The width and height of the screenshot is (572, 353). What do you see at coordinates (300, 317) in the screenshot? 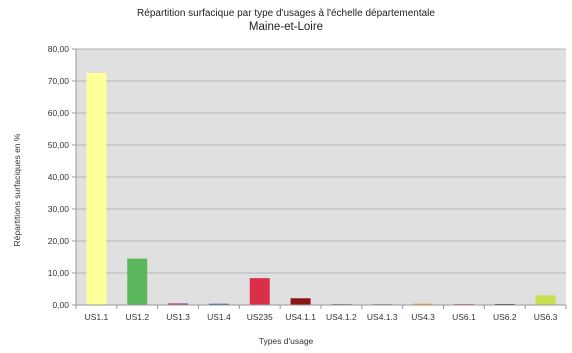
I see `x-tick-label: US4.1.1` at bounding box center [300, 317].